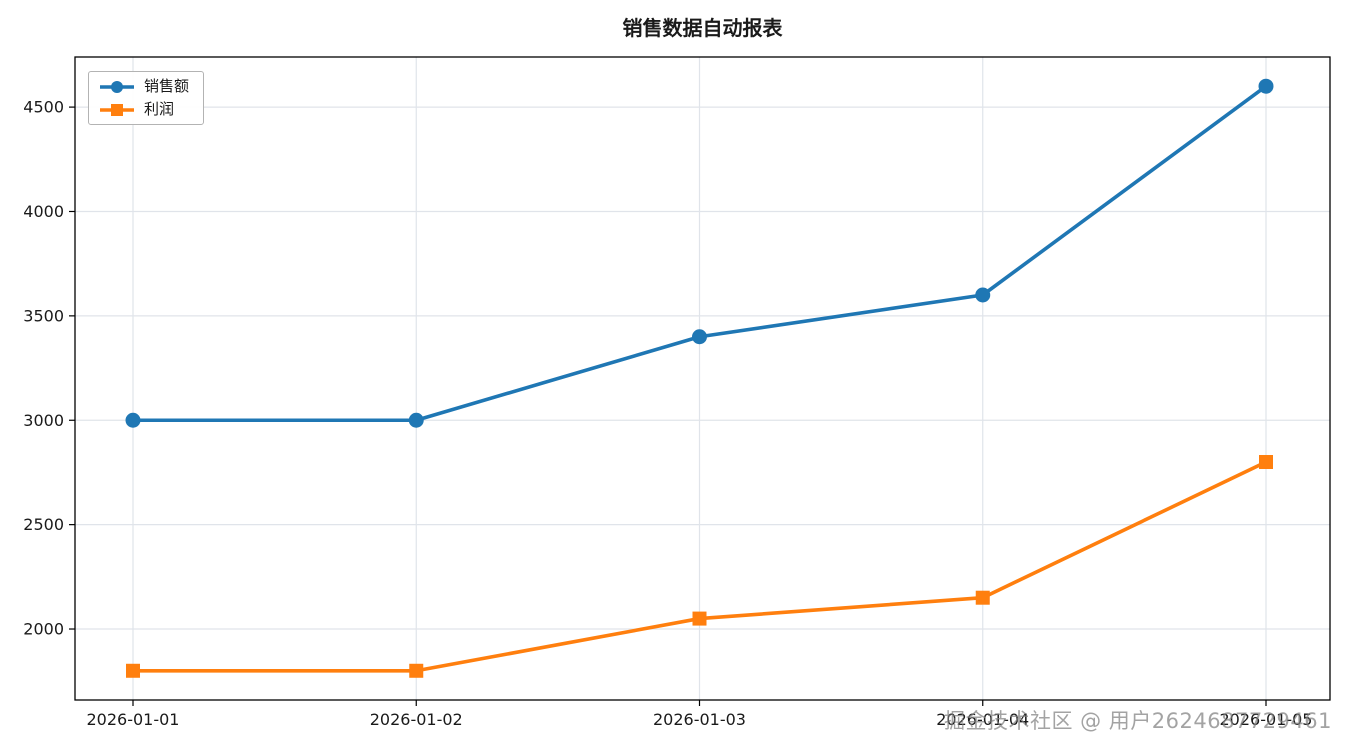  Describe the element at coordinates (43, 629) in the screenshot. I see `y-tick-label: 2000` at that location.